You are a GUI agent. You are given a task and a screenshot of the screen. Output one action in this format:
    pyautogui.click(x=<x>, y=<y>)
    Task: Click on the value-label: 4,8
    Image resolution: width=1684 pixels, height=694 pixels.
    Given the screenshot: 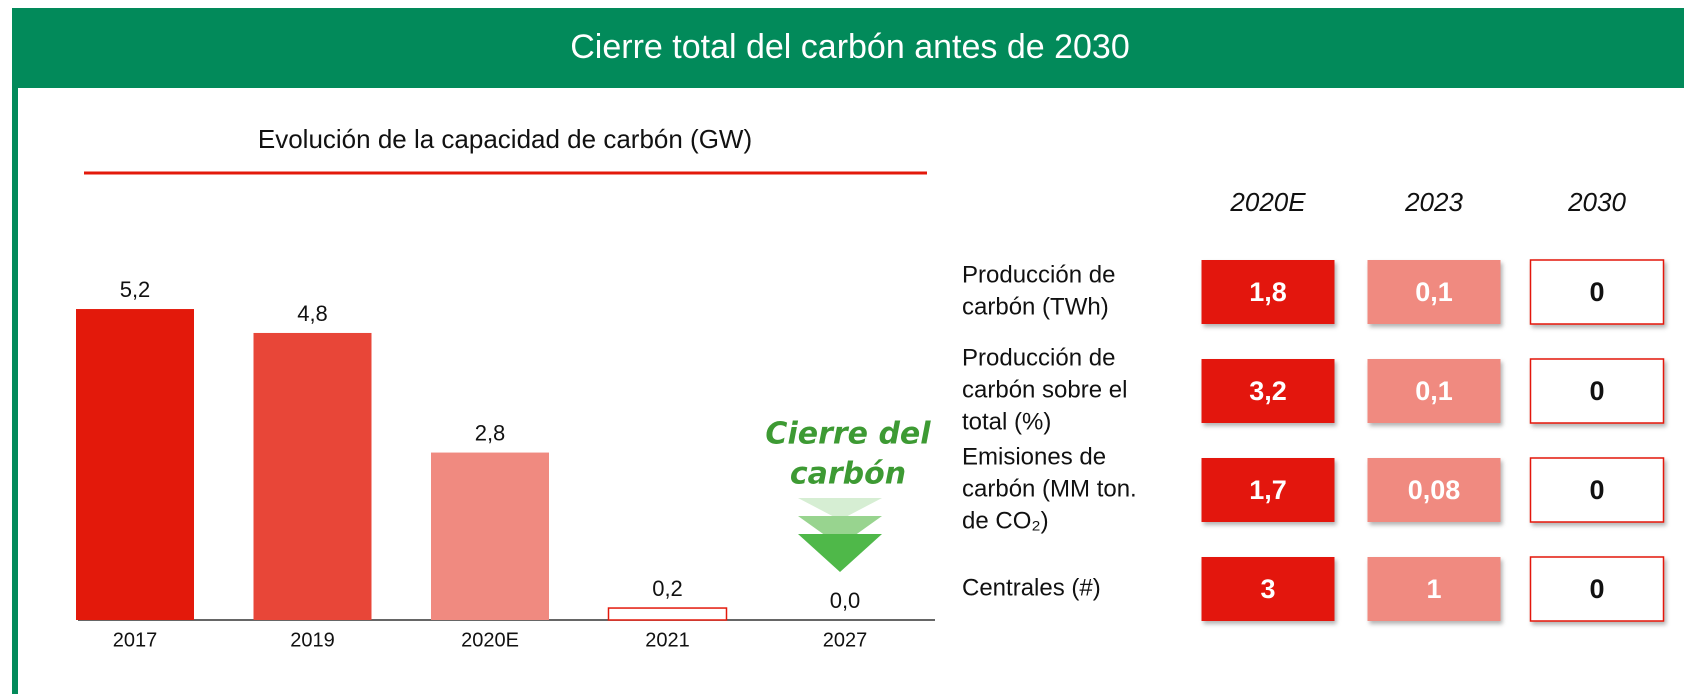 What is the action you would take?
    pyautogui.click(x=312, y=313)
    